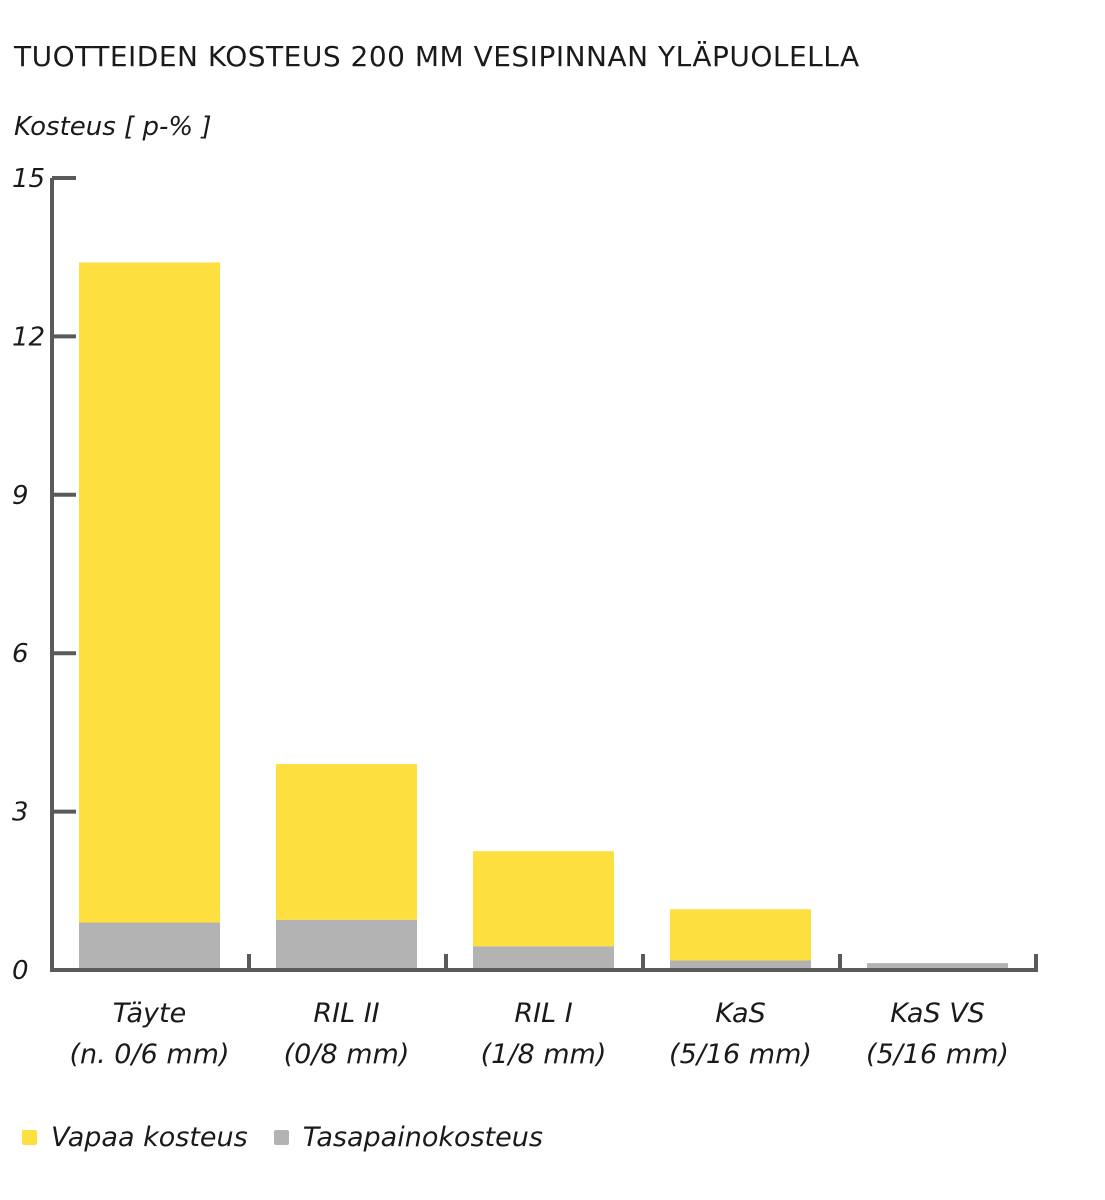 This screenshot has height=1200, width=1105. What do you see at coordinates (149, 1013) in the screenshot?
I see `x-tick-label-0: Täyte` at bounding box center [149, 1013].